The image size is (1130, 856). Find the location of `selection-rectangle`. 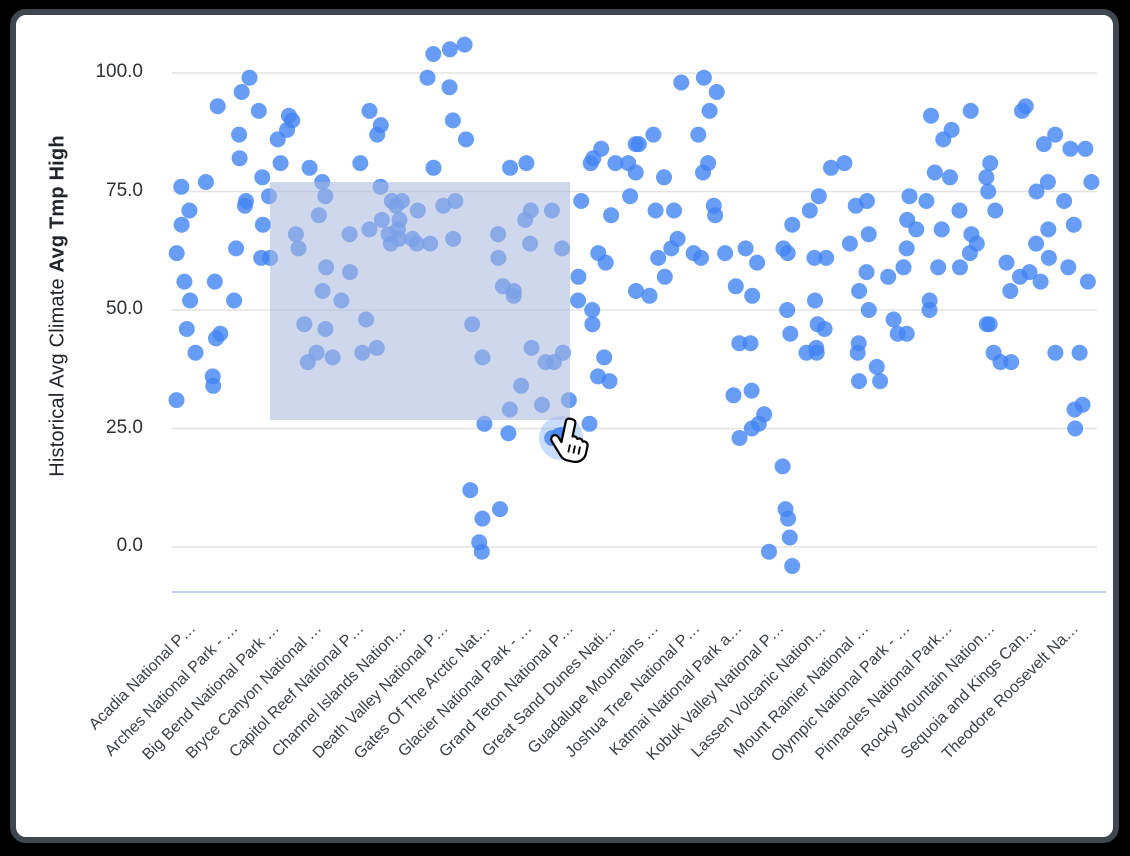

selection-rectangle is located at coordinates (420, 301).